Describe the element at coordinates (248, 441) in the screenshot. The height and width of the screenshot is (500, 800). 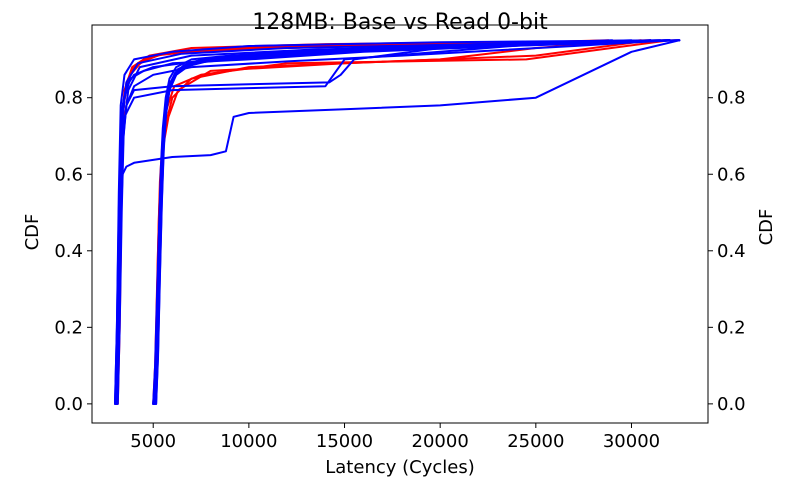
I see `x-tick-label: 10000` at that location.